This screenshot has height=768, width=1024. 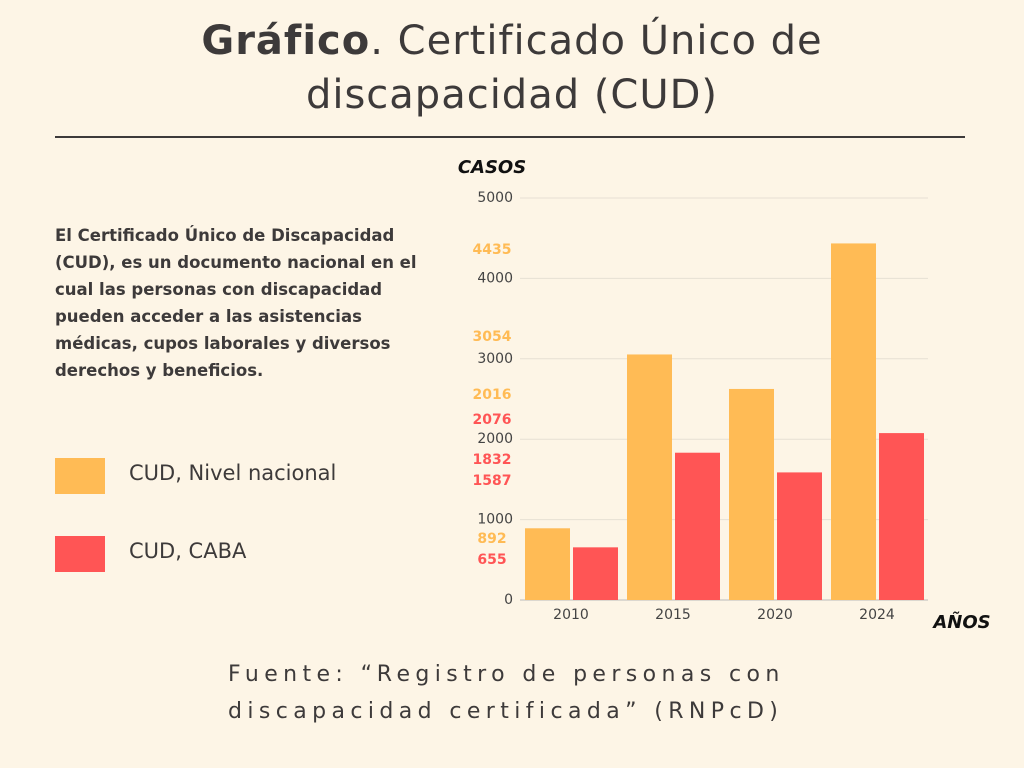 I want to click on annotation: 655, so click(x=491, y=560).